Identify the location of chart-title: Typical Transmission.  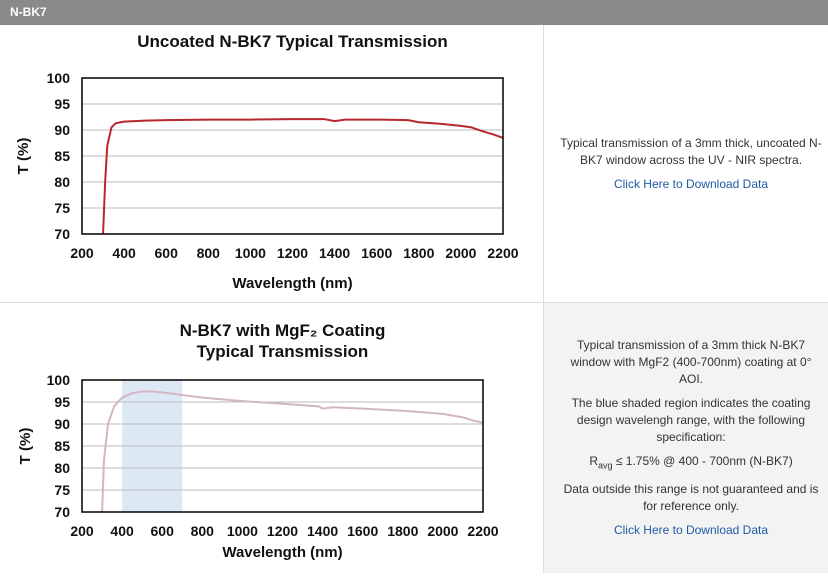
(283, 351).